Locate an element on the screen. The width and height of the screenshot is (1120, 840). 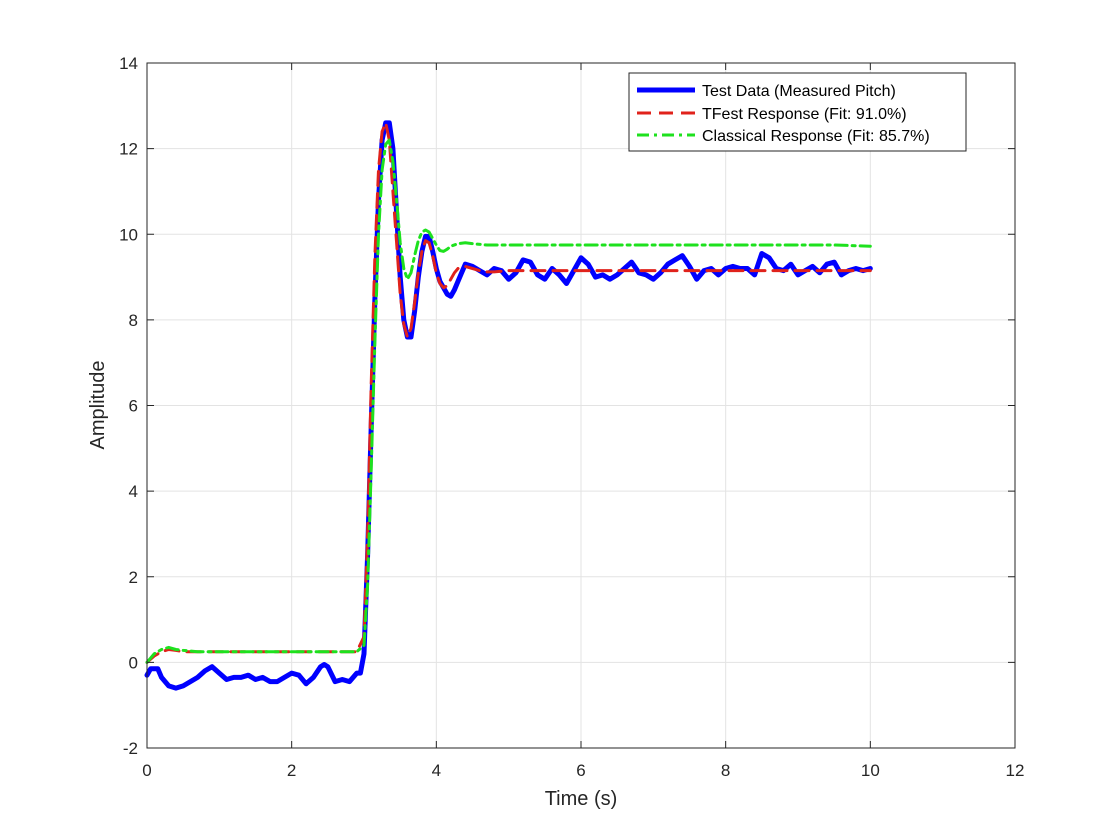
y-tick-label: 14 is located at coordinates (128, 63).